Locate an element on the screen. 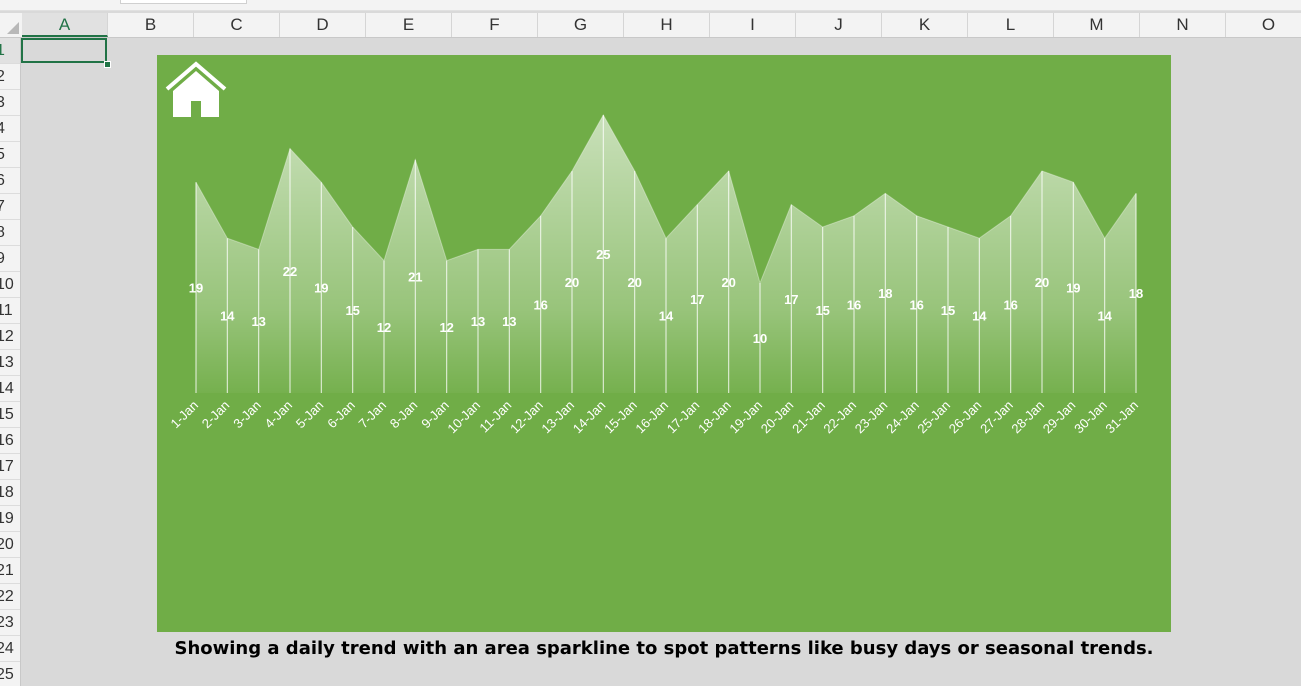  column-header-f: F is located at coordinates (495, 25).